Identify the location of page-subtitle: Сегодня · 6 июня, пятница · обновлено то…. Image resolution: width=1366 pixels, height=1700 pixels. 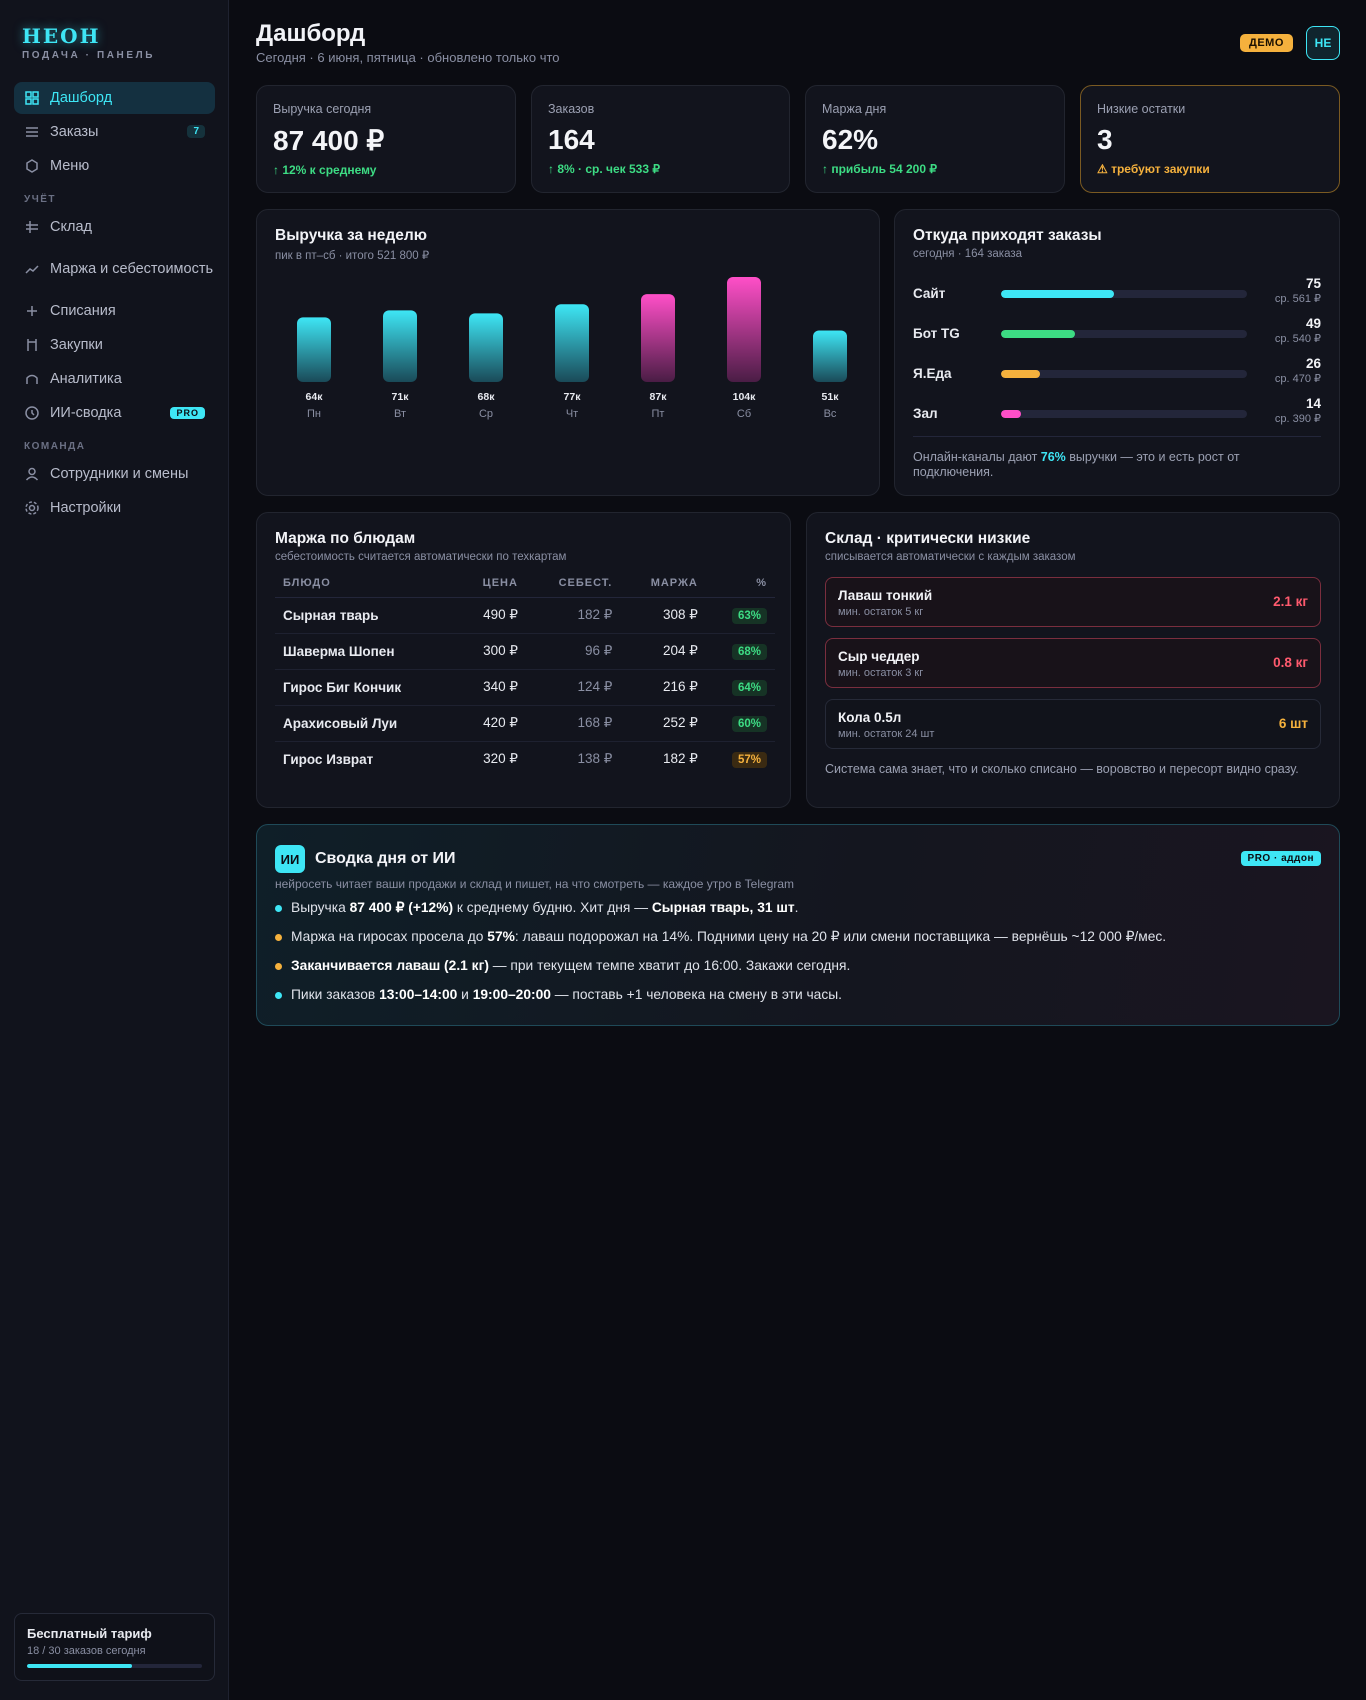
(408, 57).